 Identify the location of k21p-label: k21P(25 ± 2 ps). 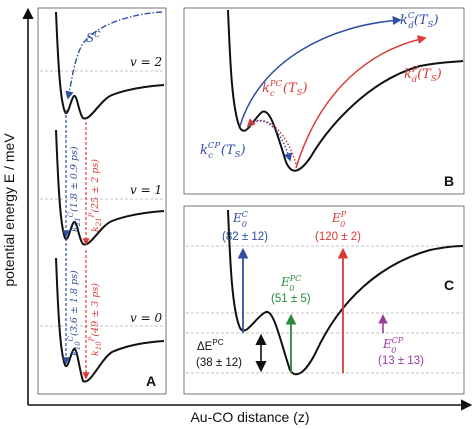
(95, 195).